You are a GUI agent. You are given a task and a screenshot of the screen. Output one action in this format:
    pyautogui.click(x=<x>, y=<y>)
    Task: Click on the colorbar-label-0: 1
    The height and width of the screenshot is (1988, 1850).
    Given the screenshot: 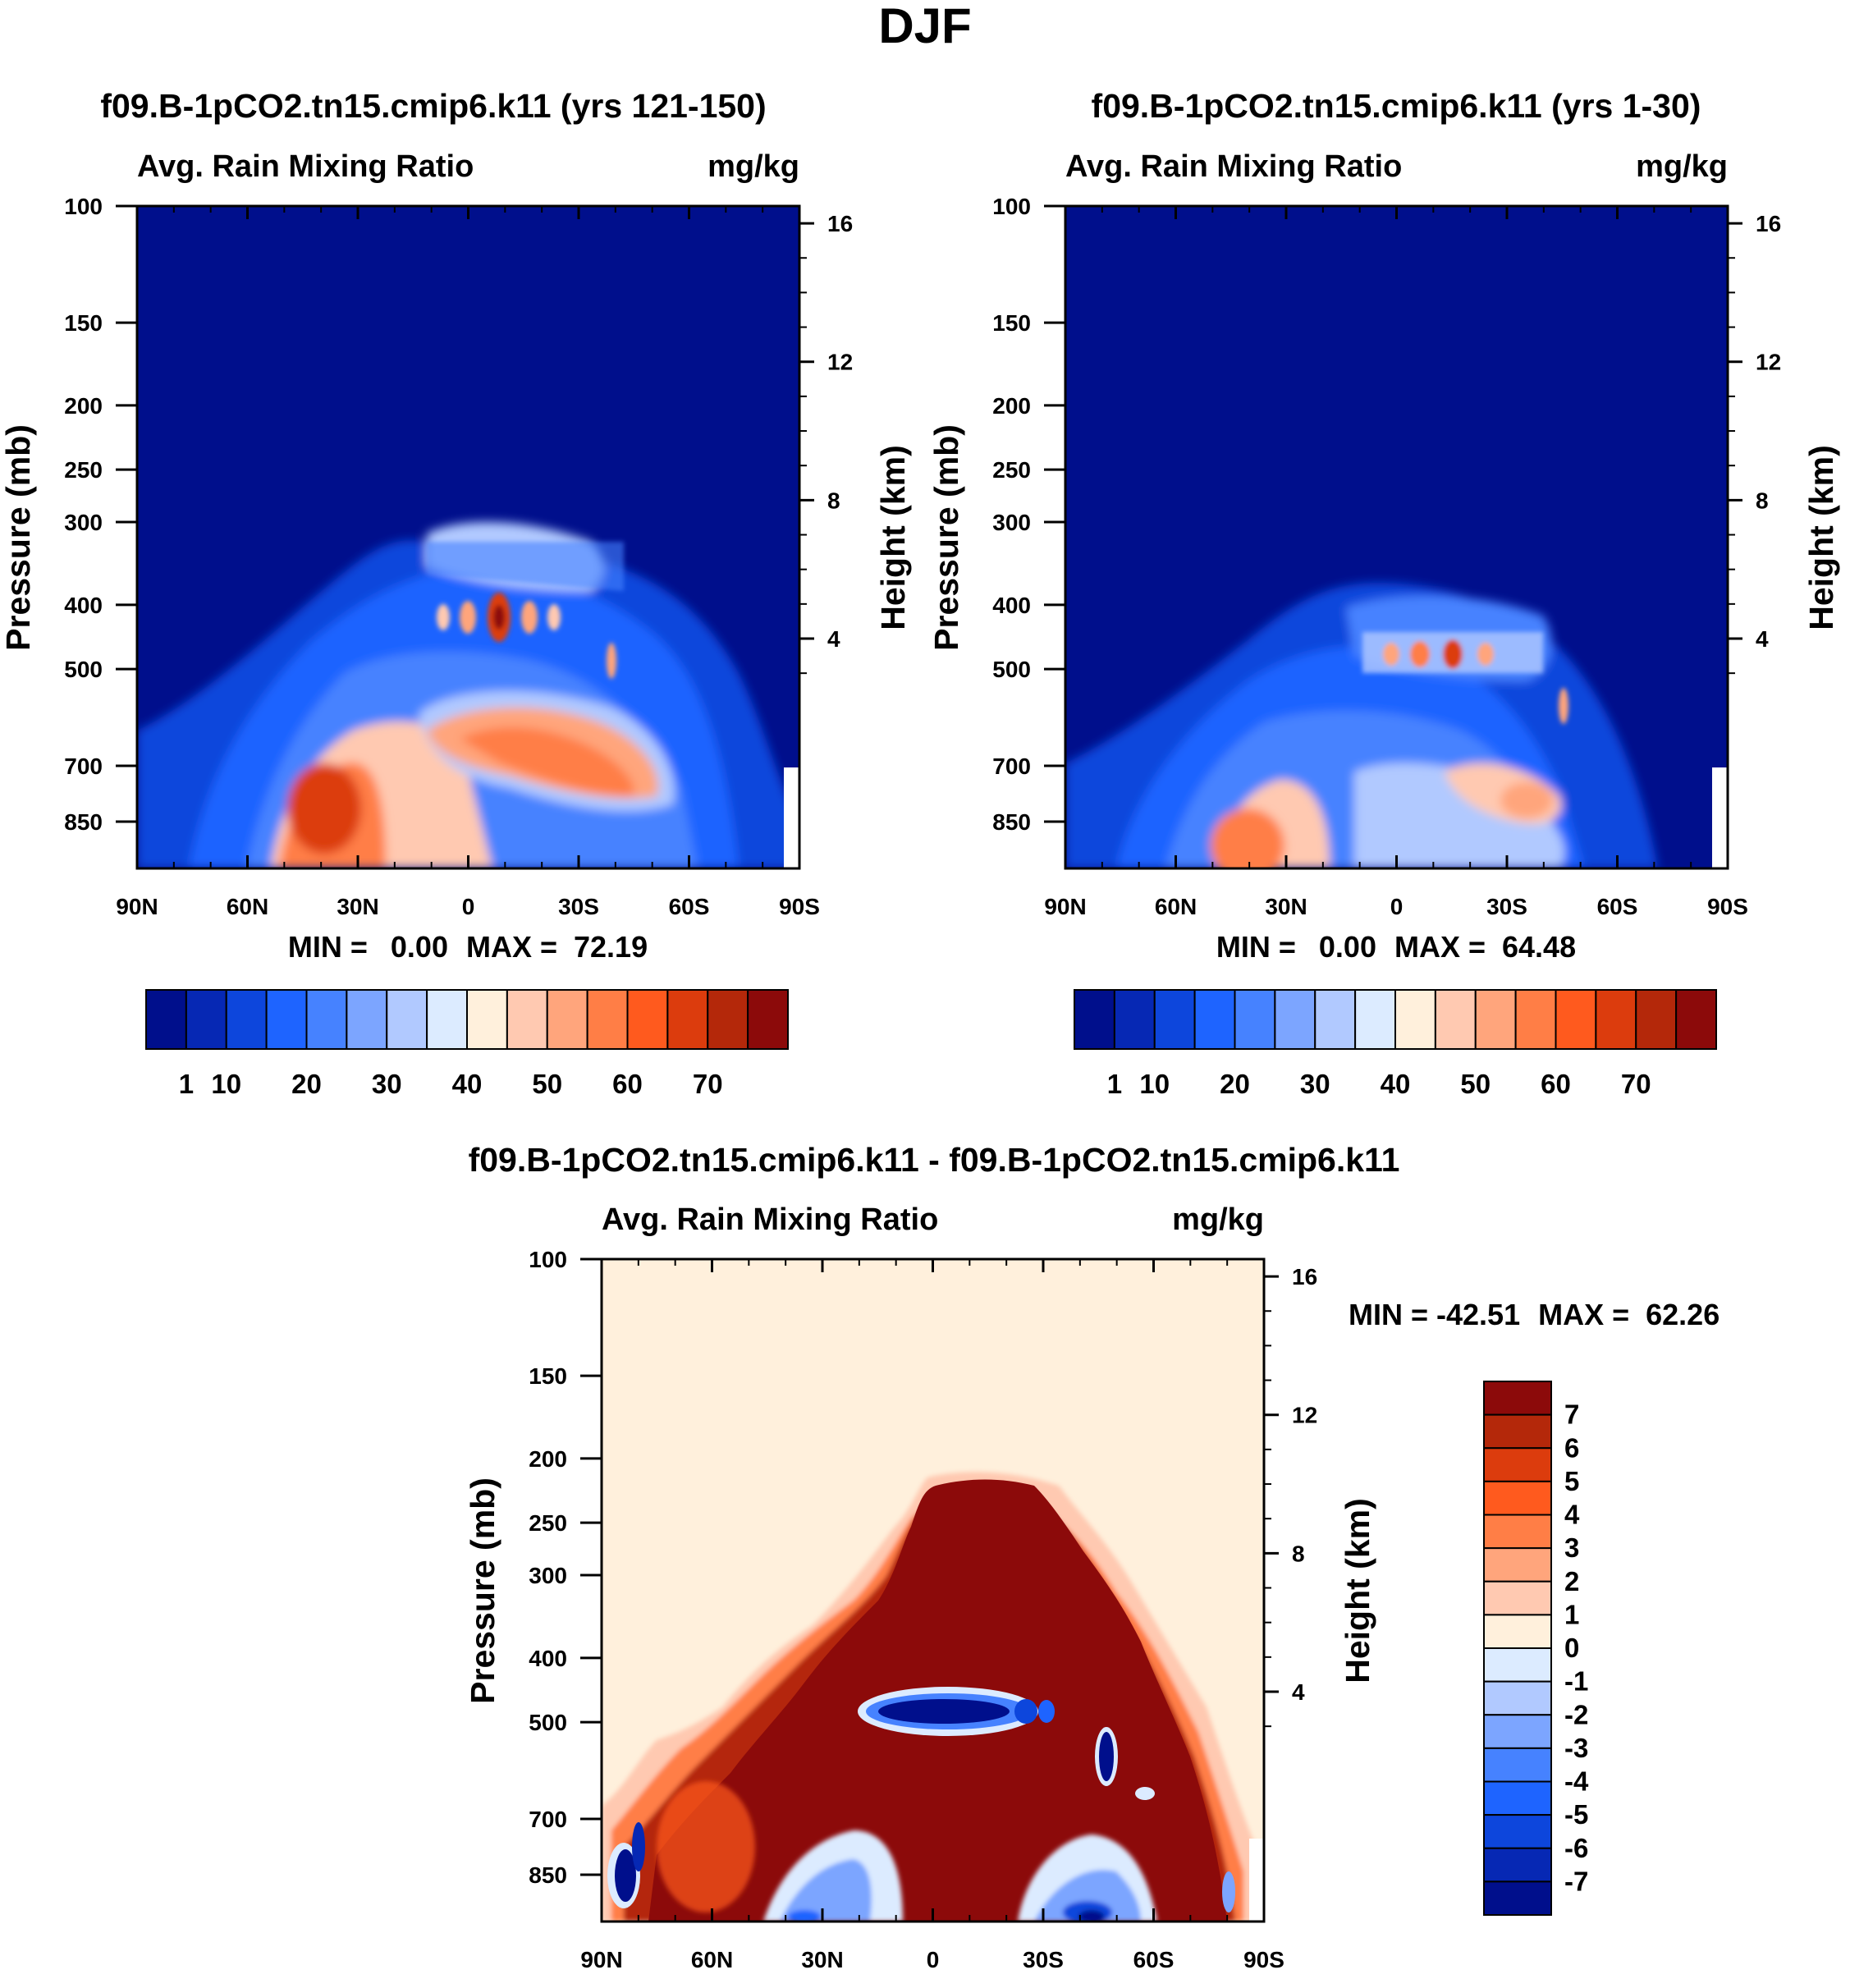 What is the action you would take?
    pyautogui.click(x=187, y=1084)
    